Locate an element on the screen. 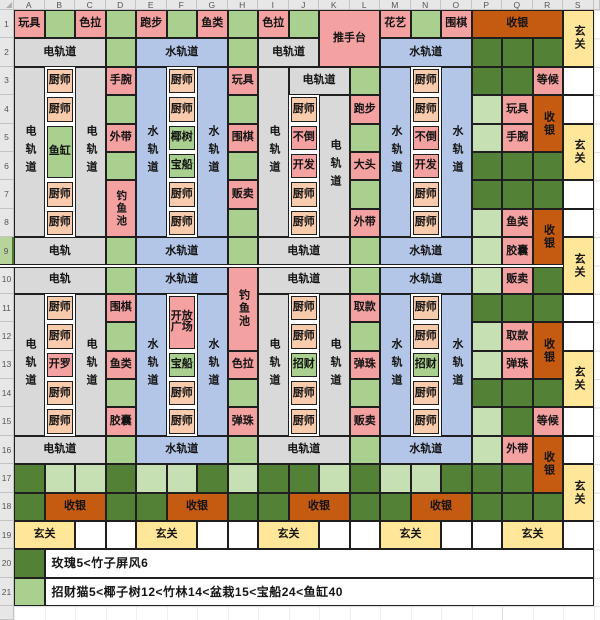 This screenshot has height=620, width=600. cell-L16 is located at coordinates (364, 450).